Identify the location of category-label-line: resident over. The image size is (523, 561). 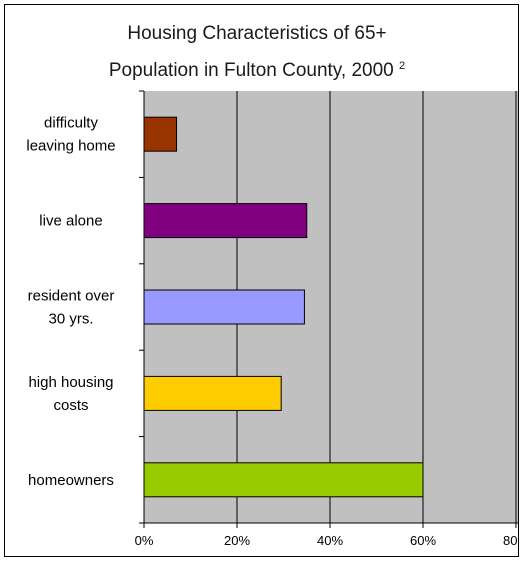
(71, 296).